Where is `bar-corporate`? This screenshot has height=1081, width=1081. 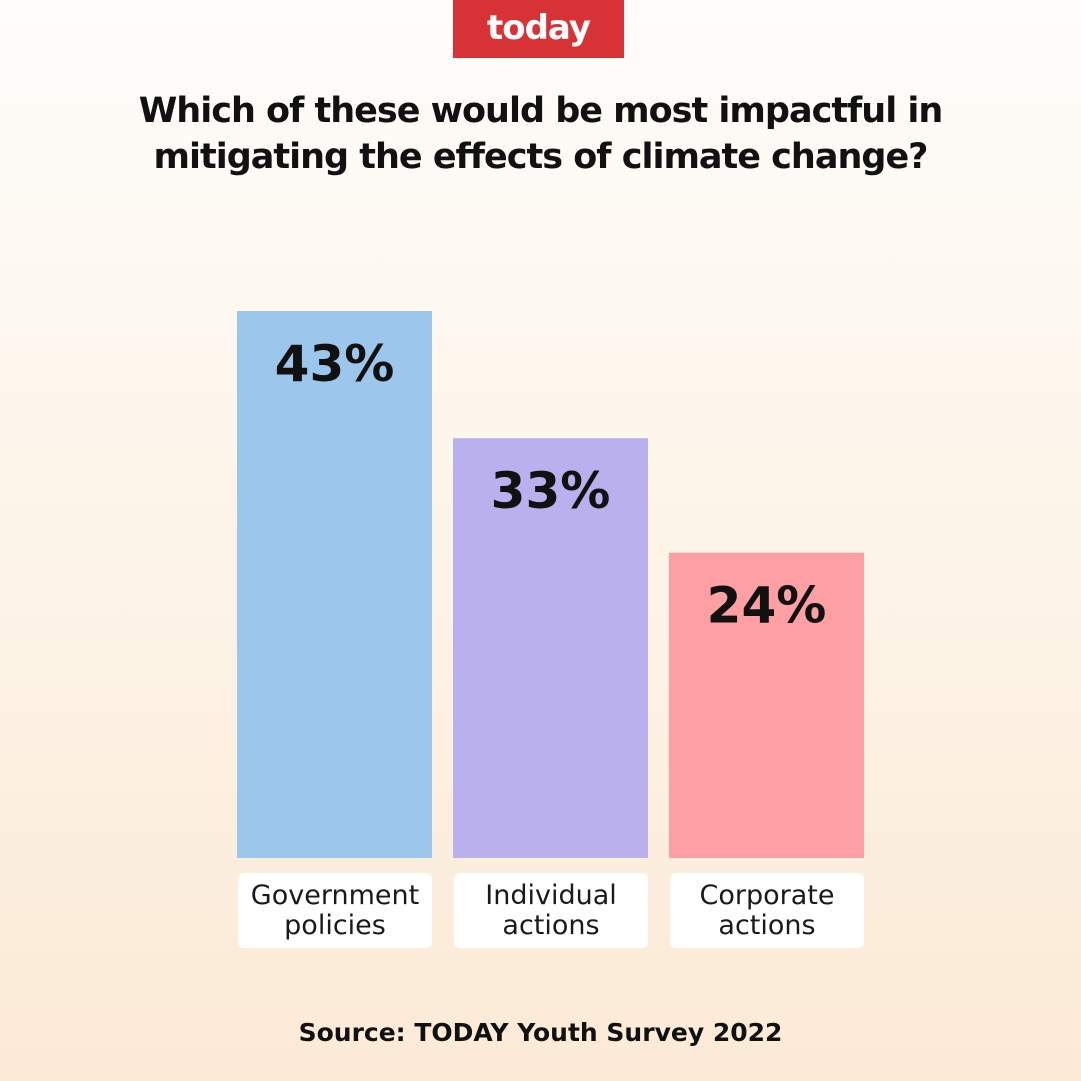 bar-corporate is located at coordinates (766, 705).